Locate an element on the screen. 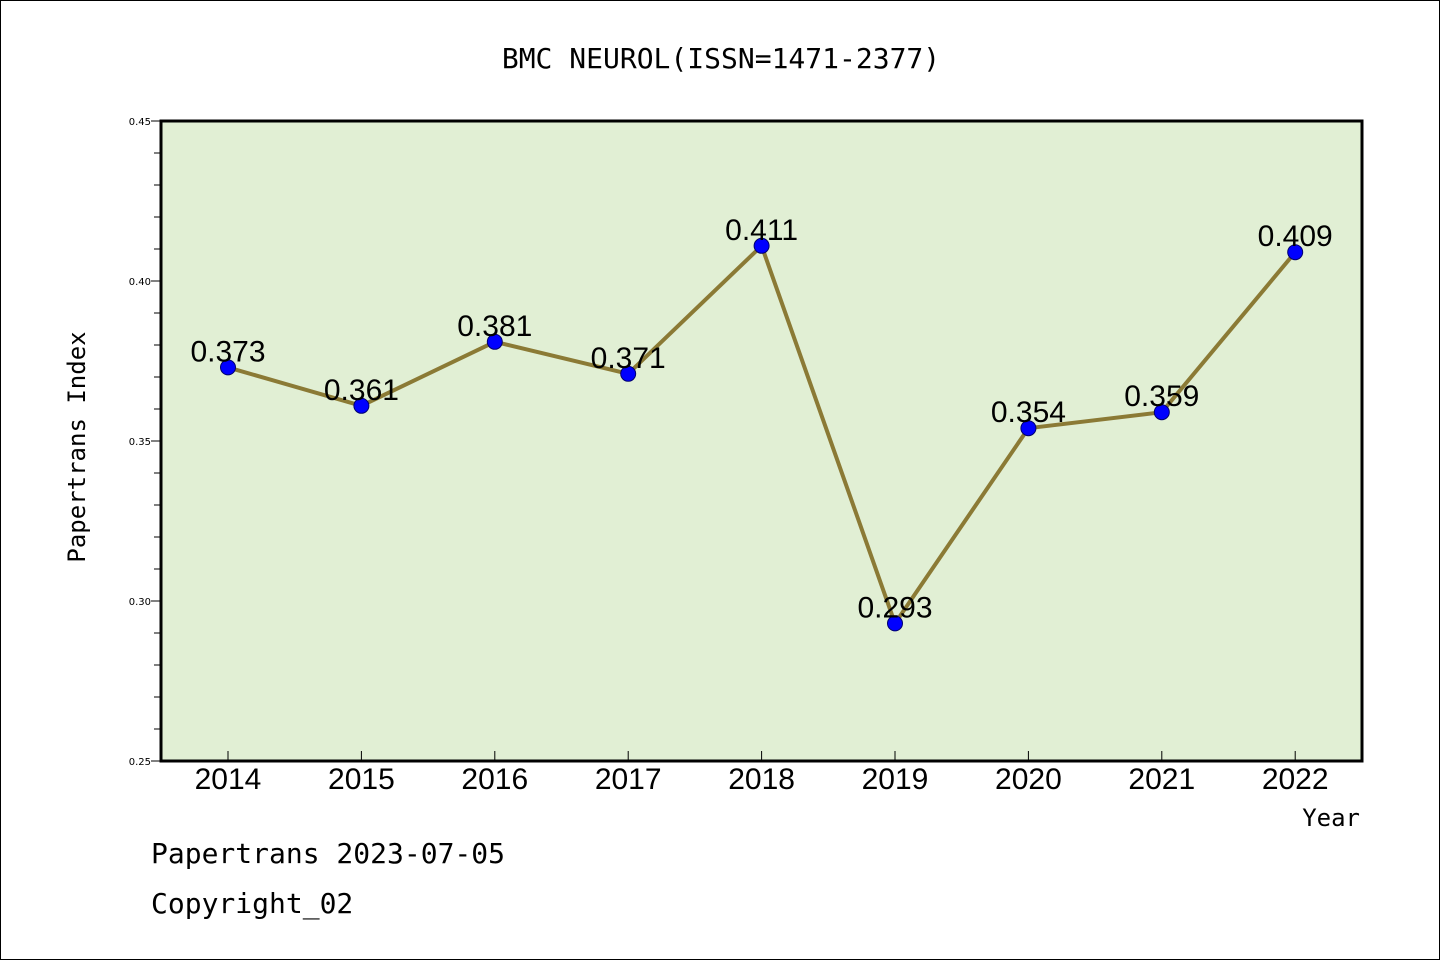 Image resolution: width=1440 pixels, height=961 pixels. data-label: 0.354 is located at coordinates (1028, 412).